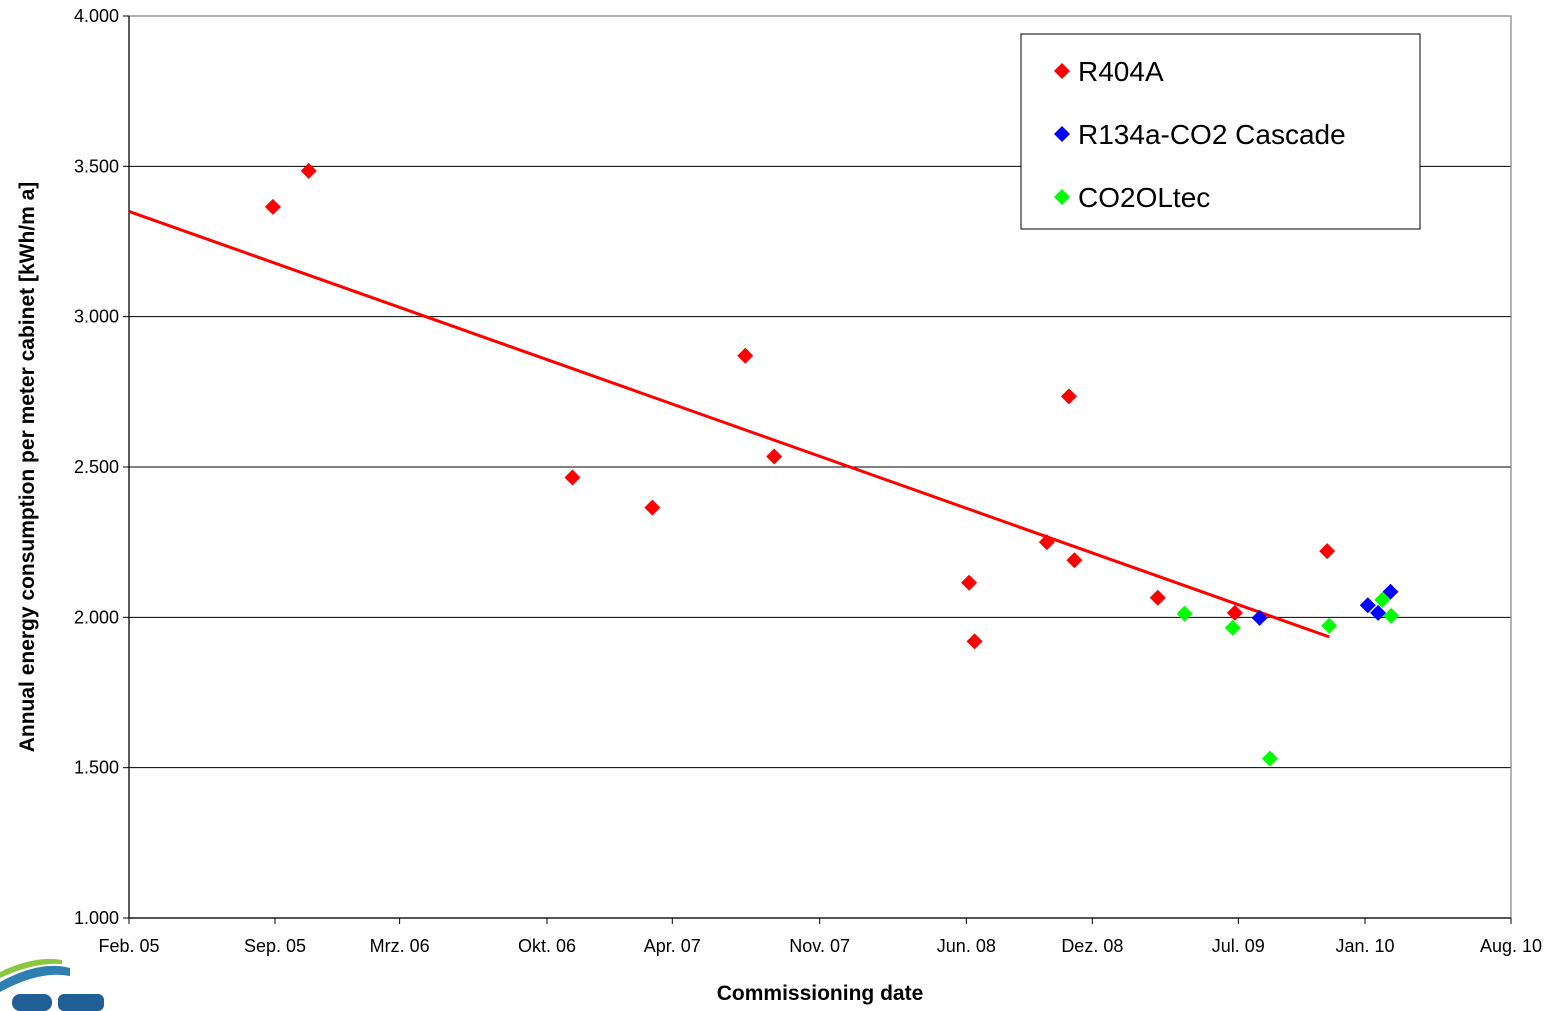 This screenshot has width=1566, height=1011. I want to click on legend-box, so click(1220, 131).